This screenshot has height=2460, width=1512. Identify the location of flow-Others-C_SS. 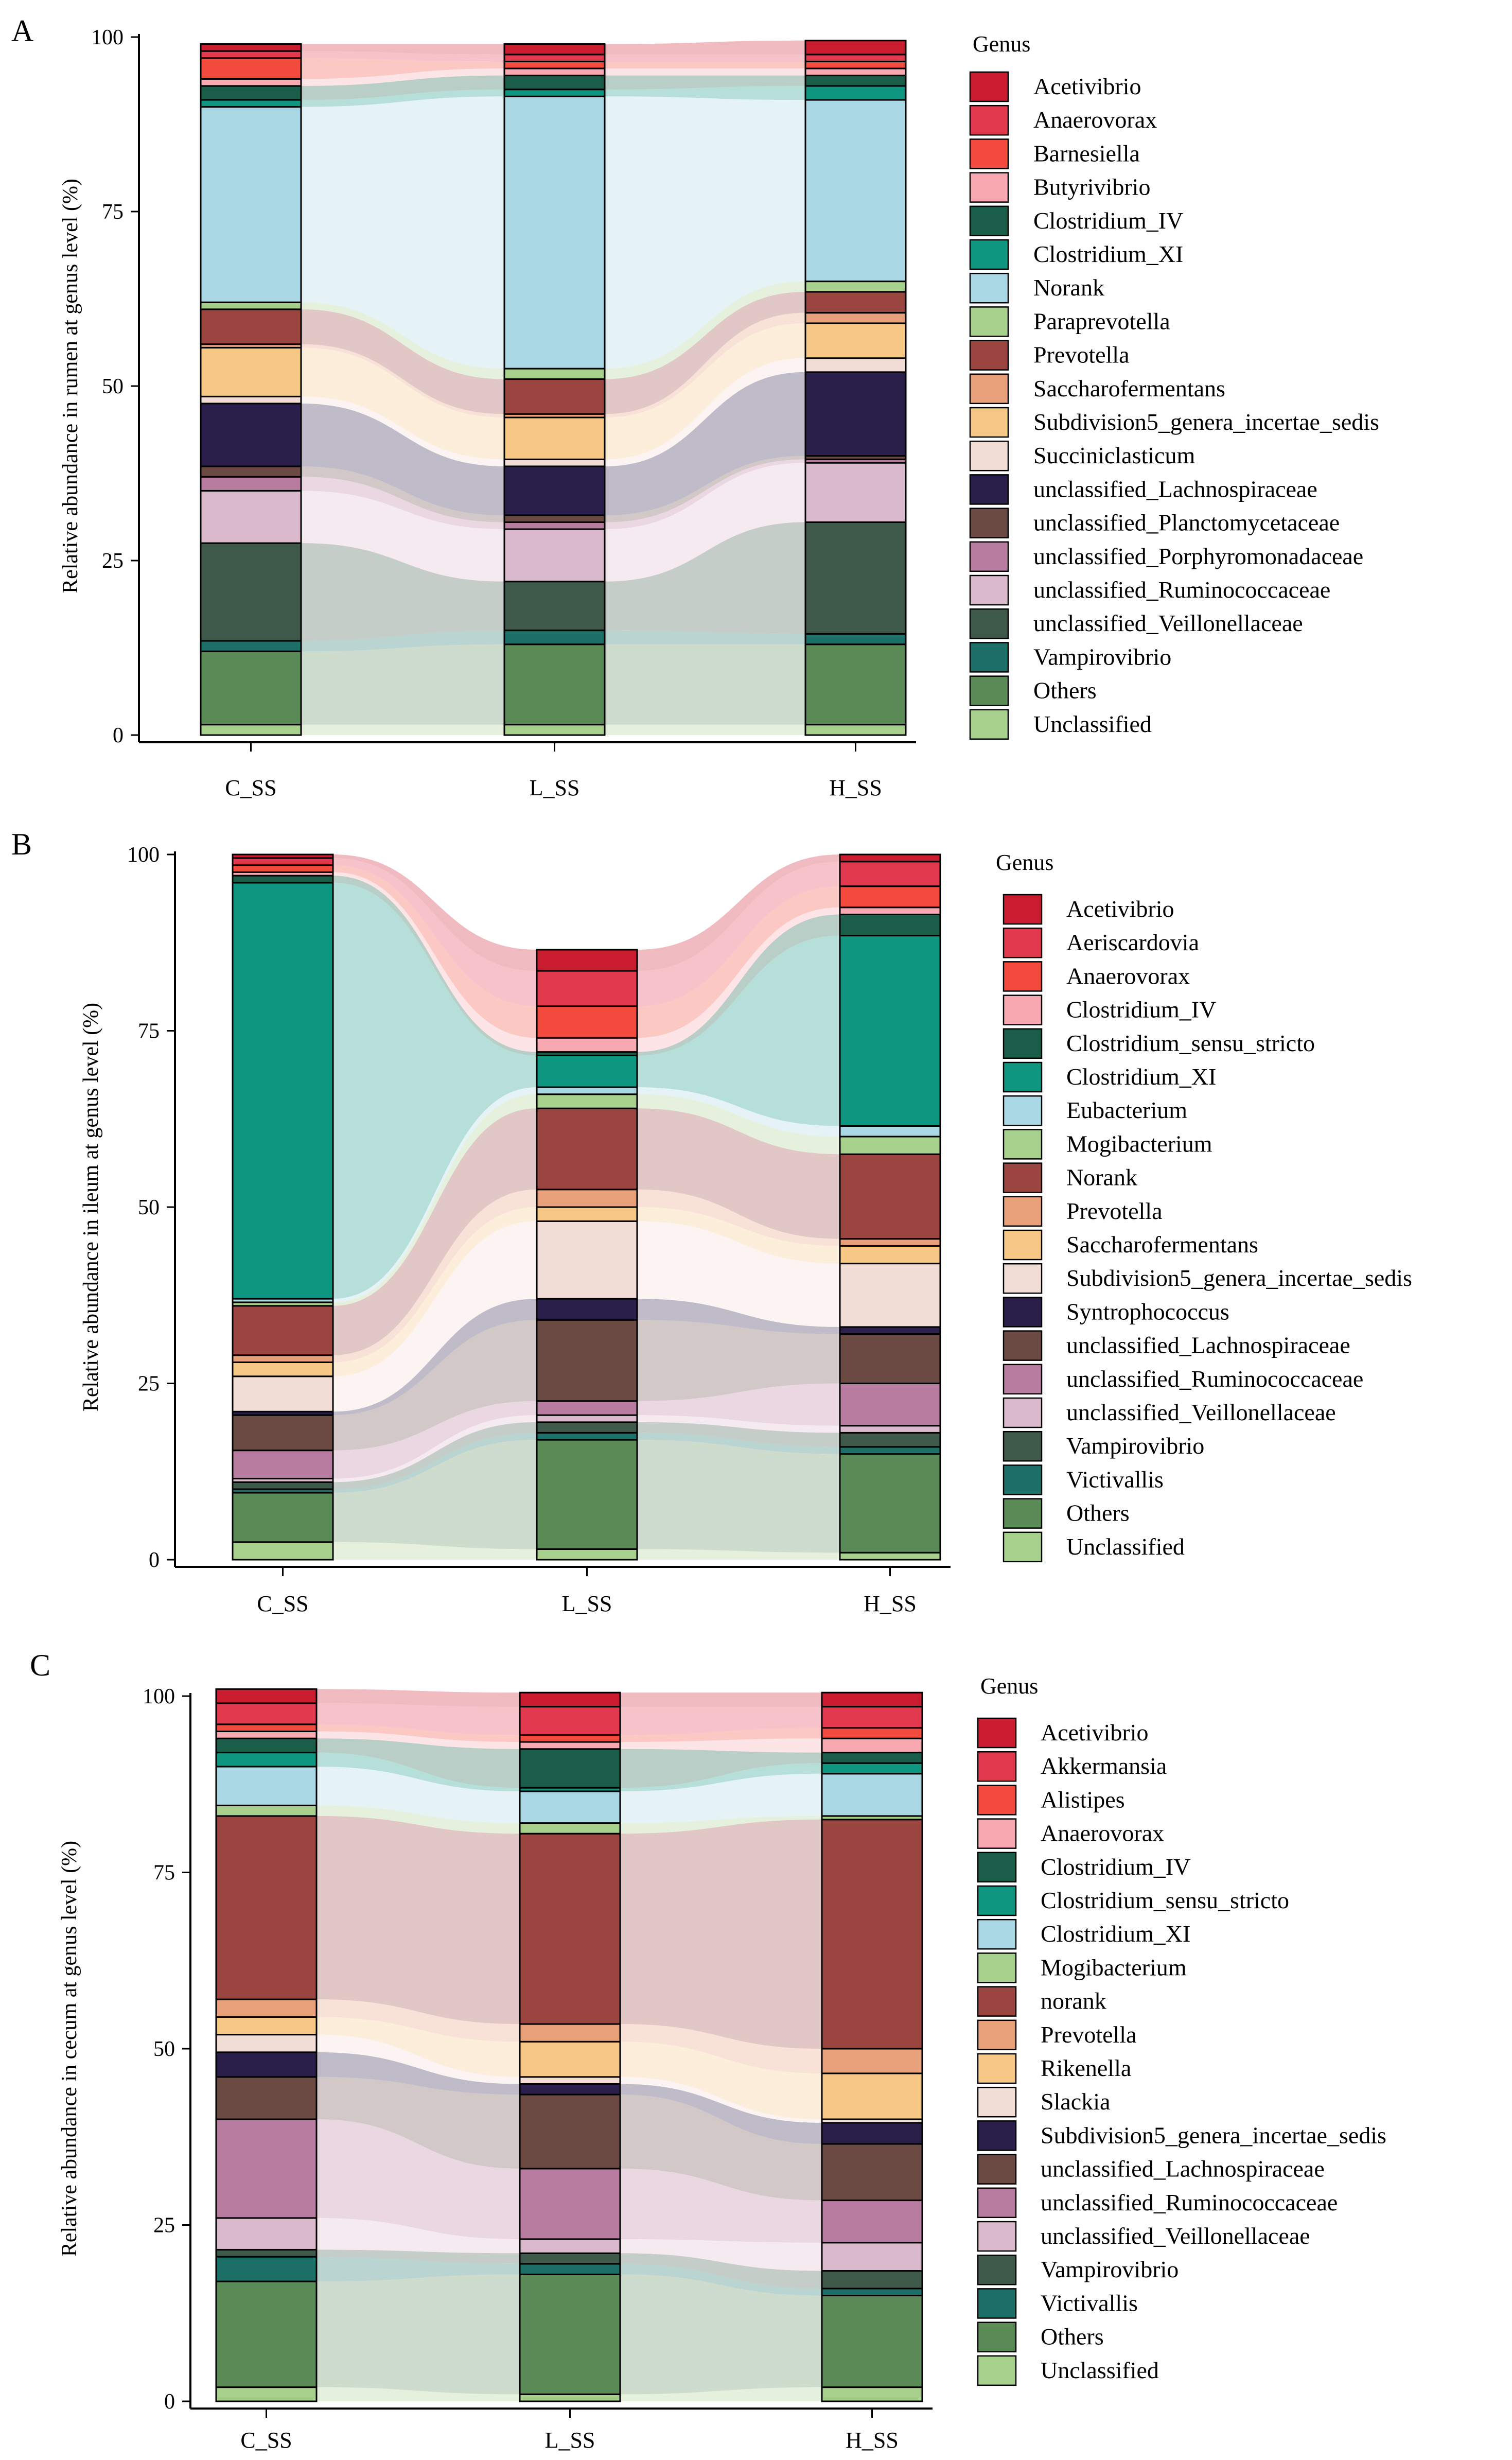
(402, 684).